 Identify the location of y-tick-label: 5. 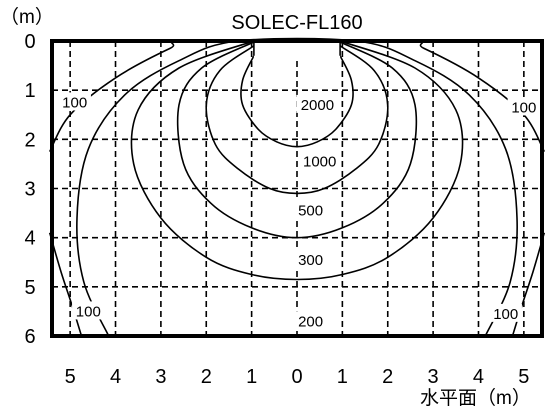
(29, 288).